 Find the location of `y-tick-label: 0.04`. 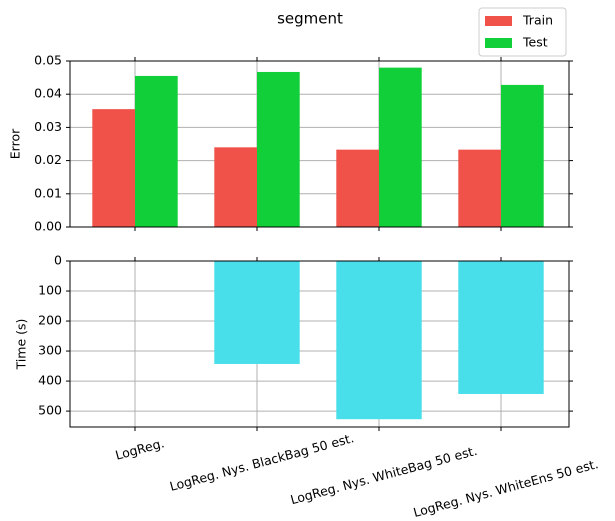

y-tick-label: 0.04 is located at coordinates (48, 93).